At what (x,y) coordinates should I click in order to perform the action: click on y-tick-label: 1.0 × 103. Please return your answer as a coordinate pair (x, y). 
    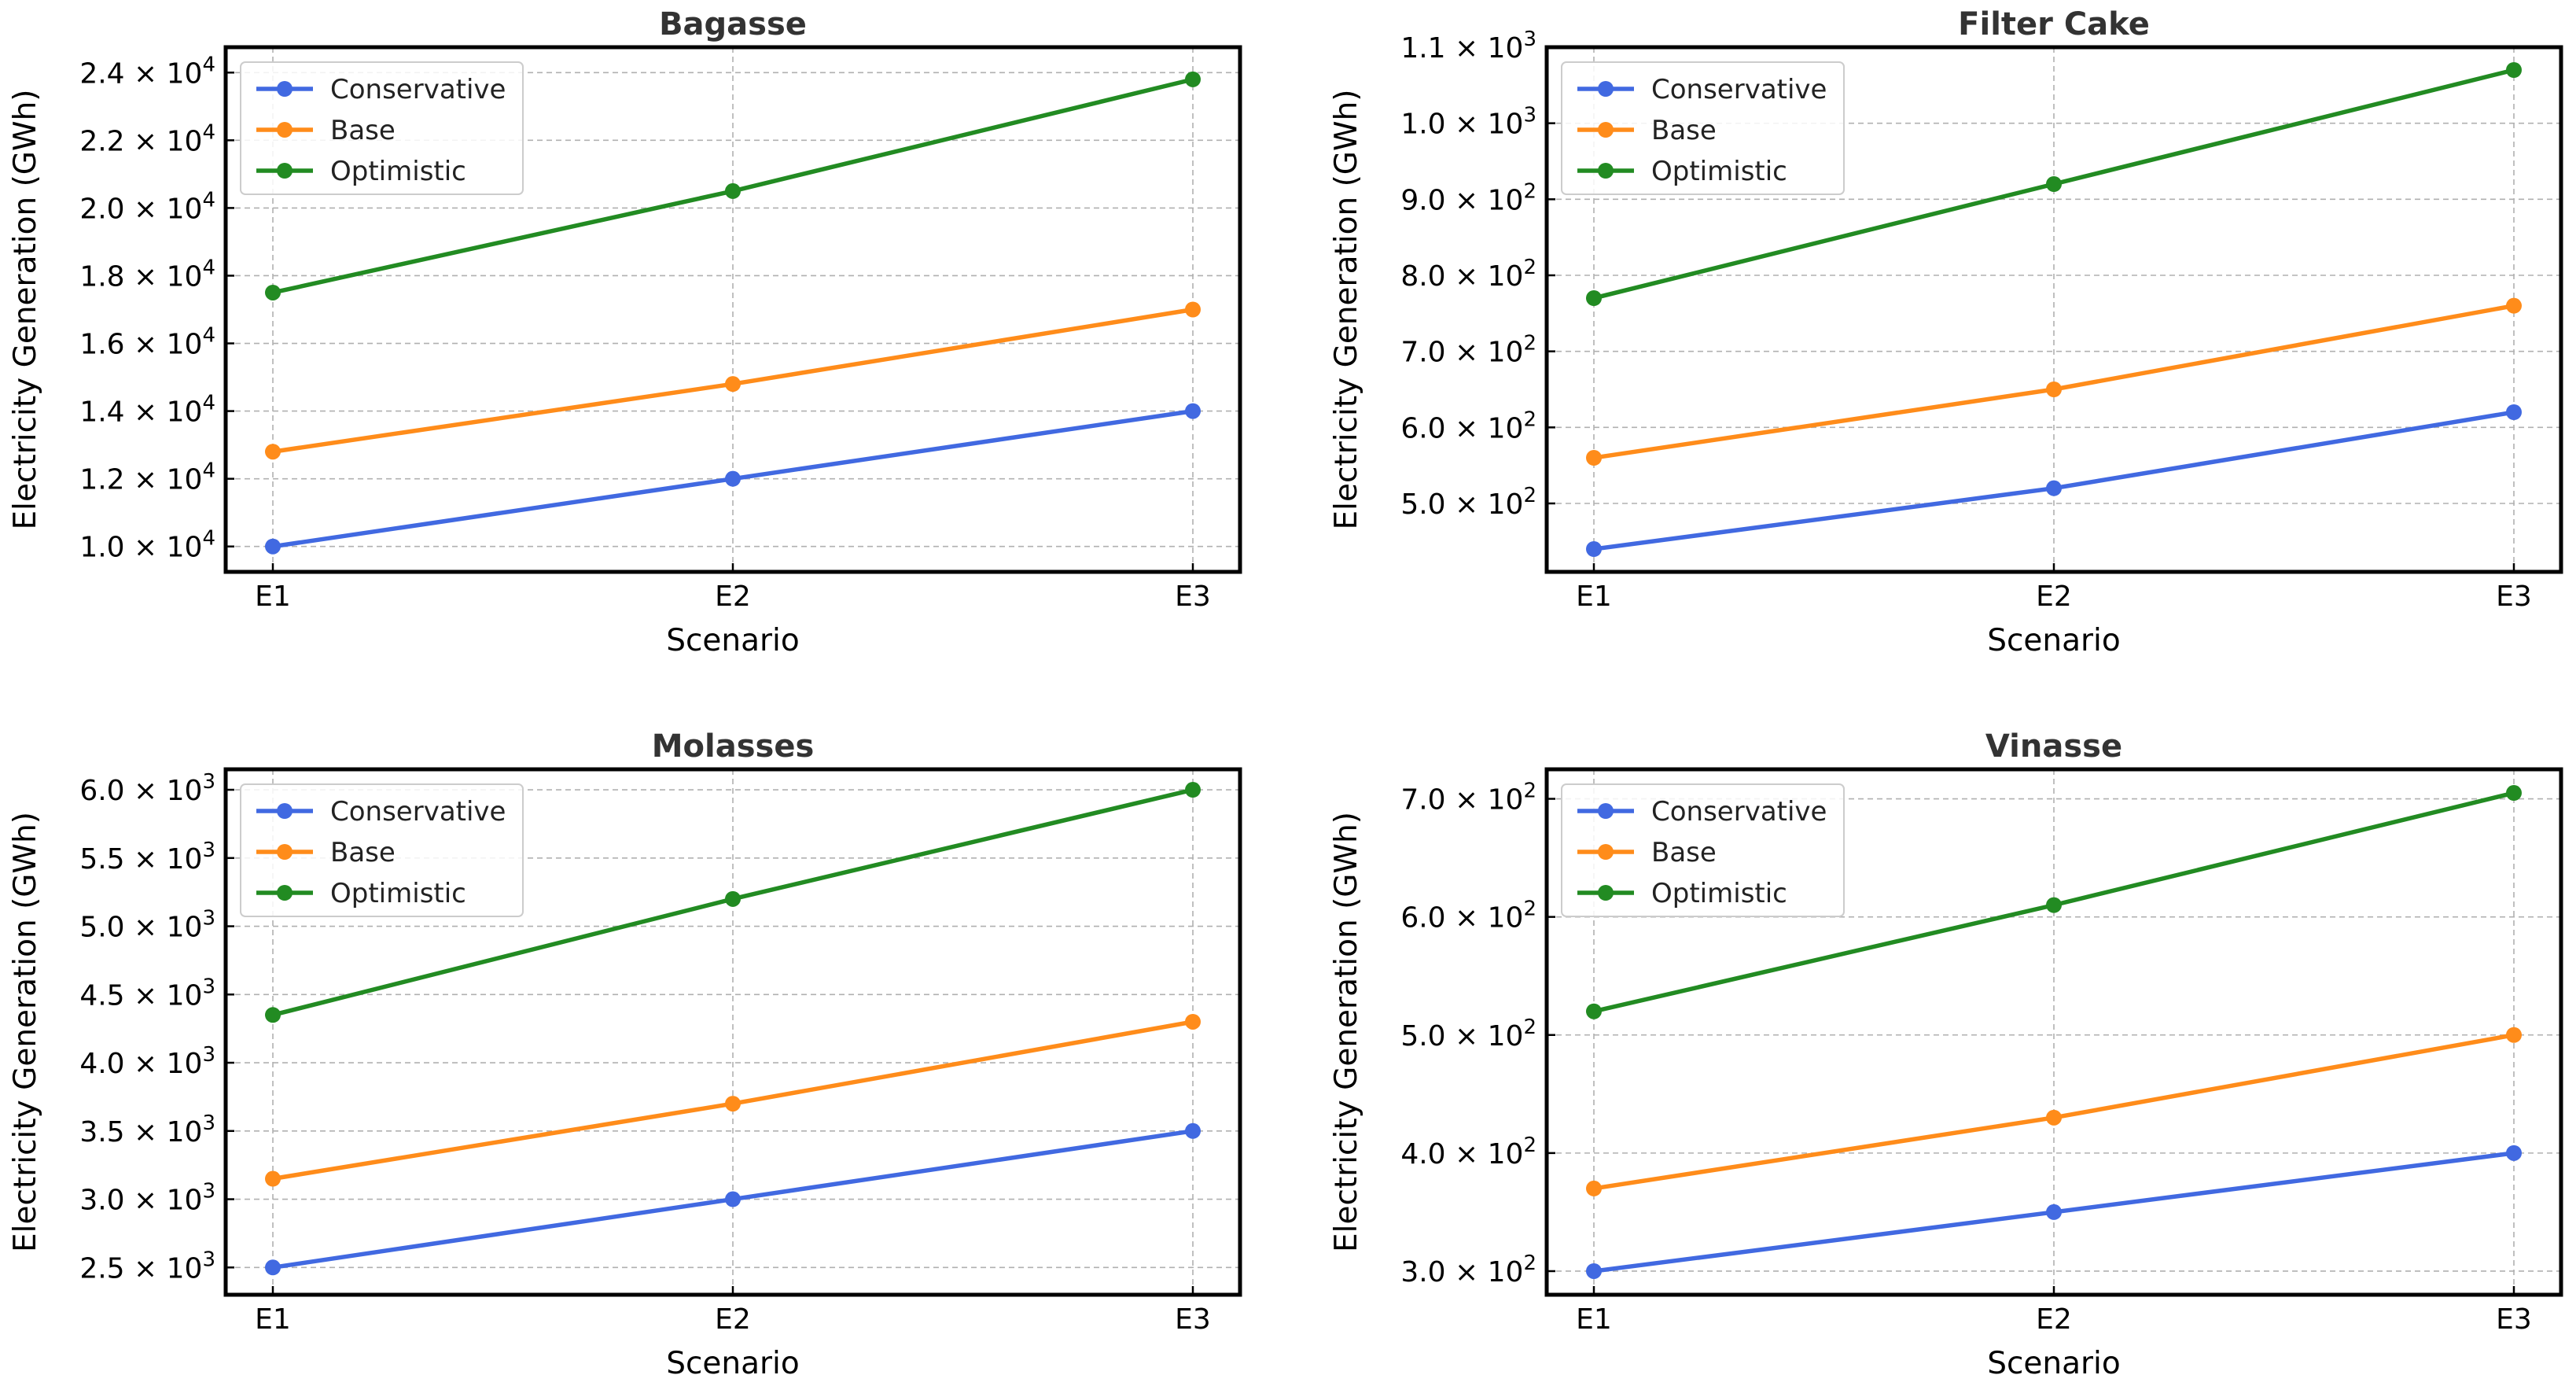
    Looking at the image, I should click on (1468, 122).